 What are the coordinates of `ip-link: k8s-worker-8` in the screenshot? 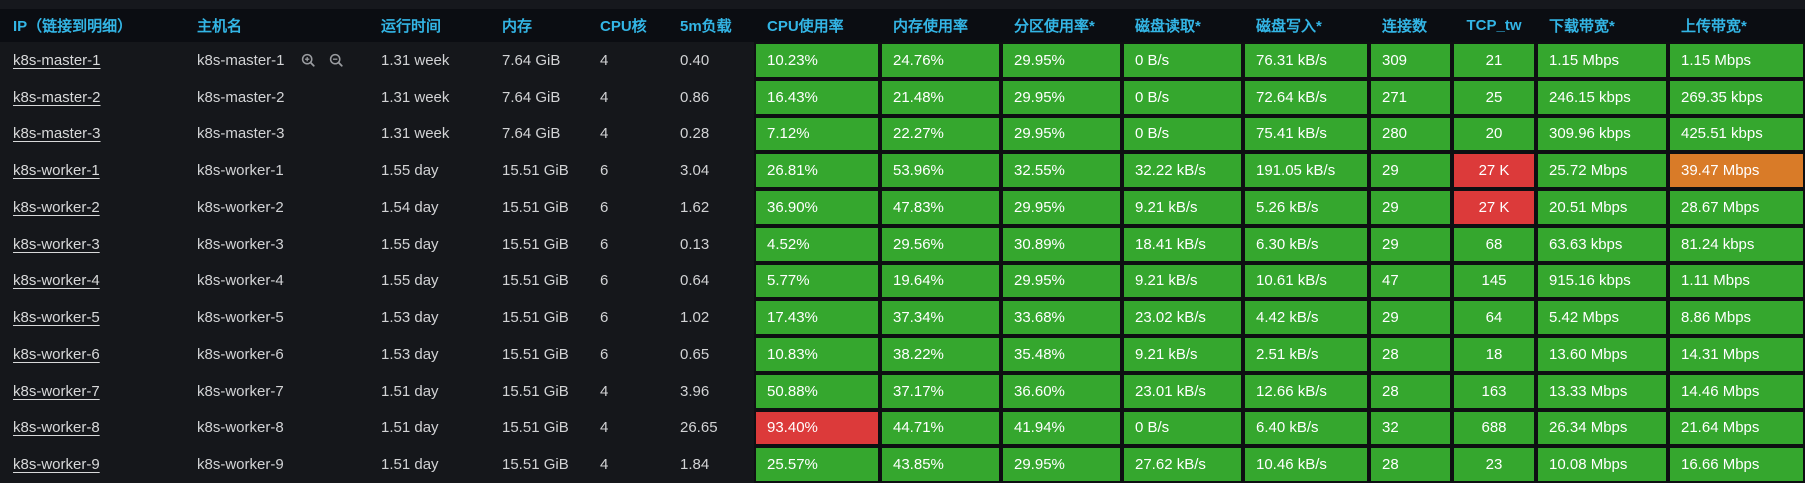 It's located at (56, 428).